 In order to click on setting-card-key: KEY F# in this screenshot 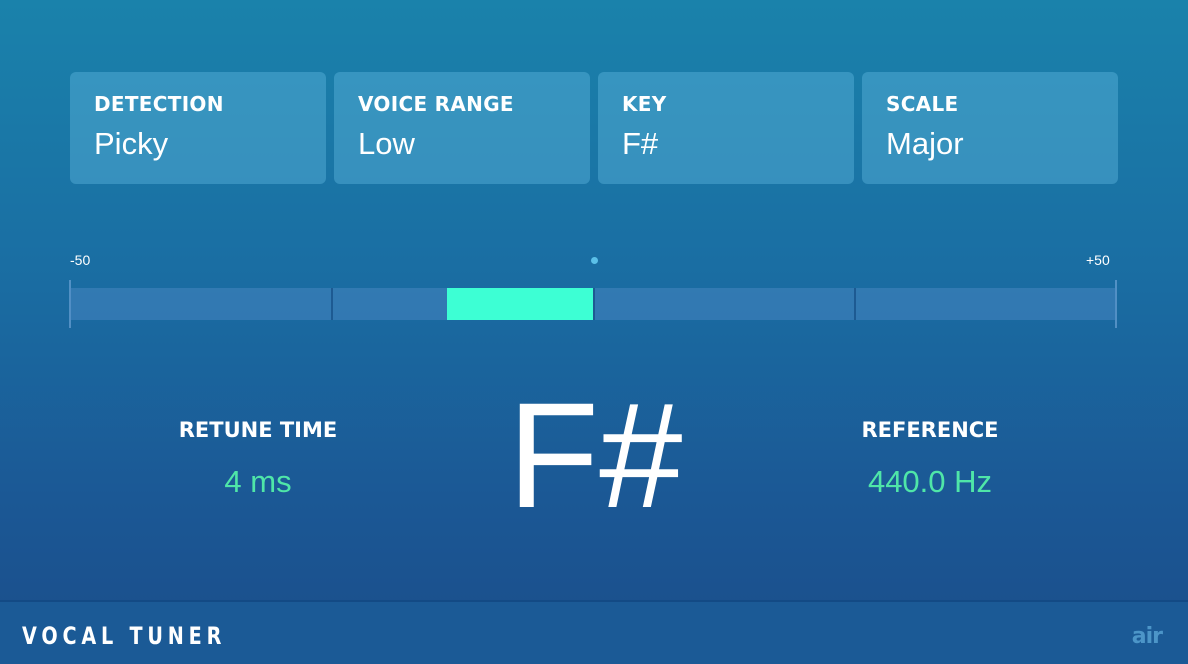, I will do `click(726, 128)`.